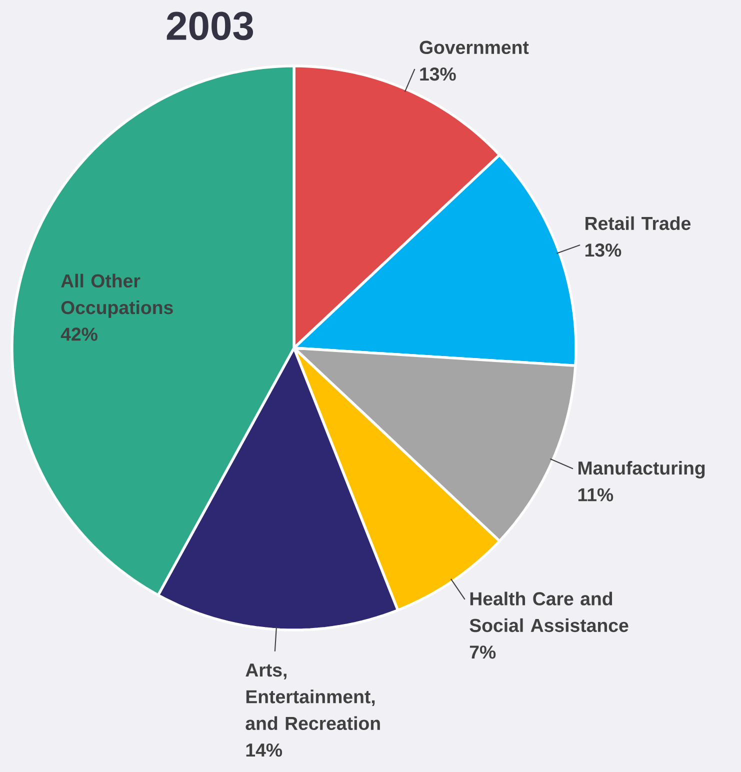  What do you see at coordinates (264, 750) in the screenshot?
I see `data-label: 14%` at bounding box center [264, 750].